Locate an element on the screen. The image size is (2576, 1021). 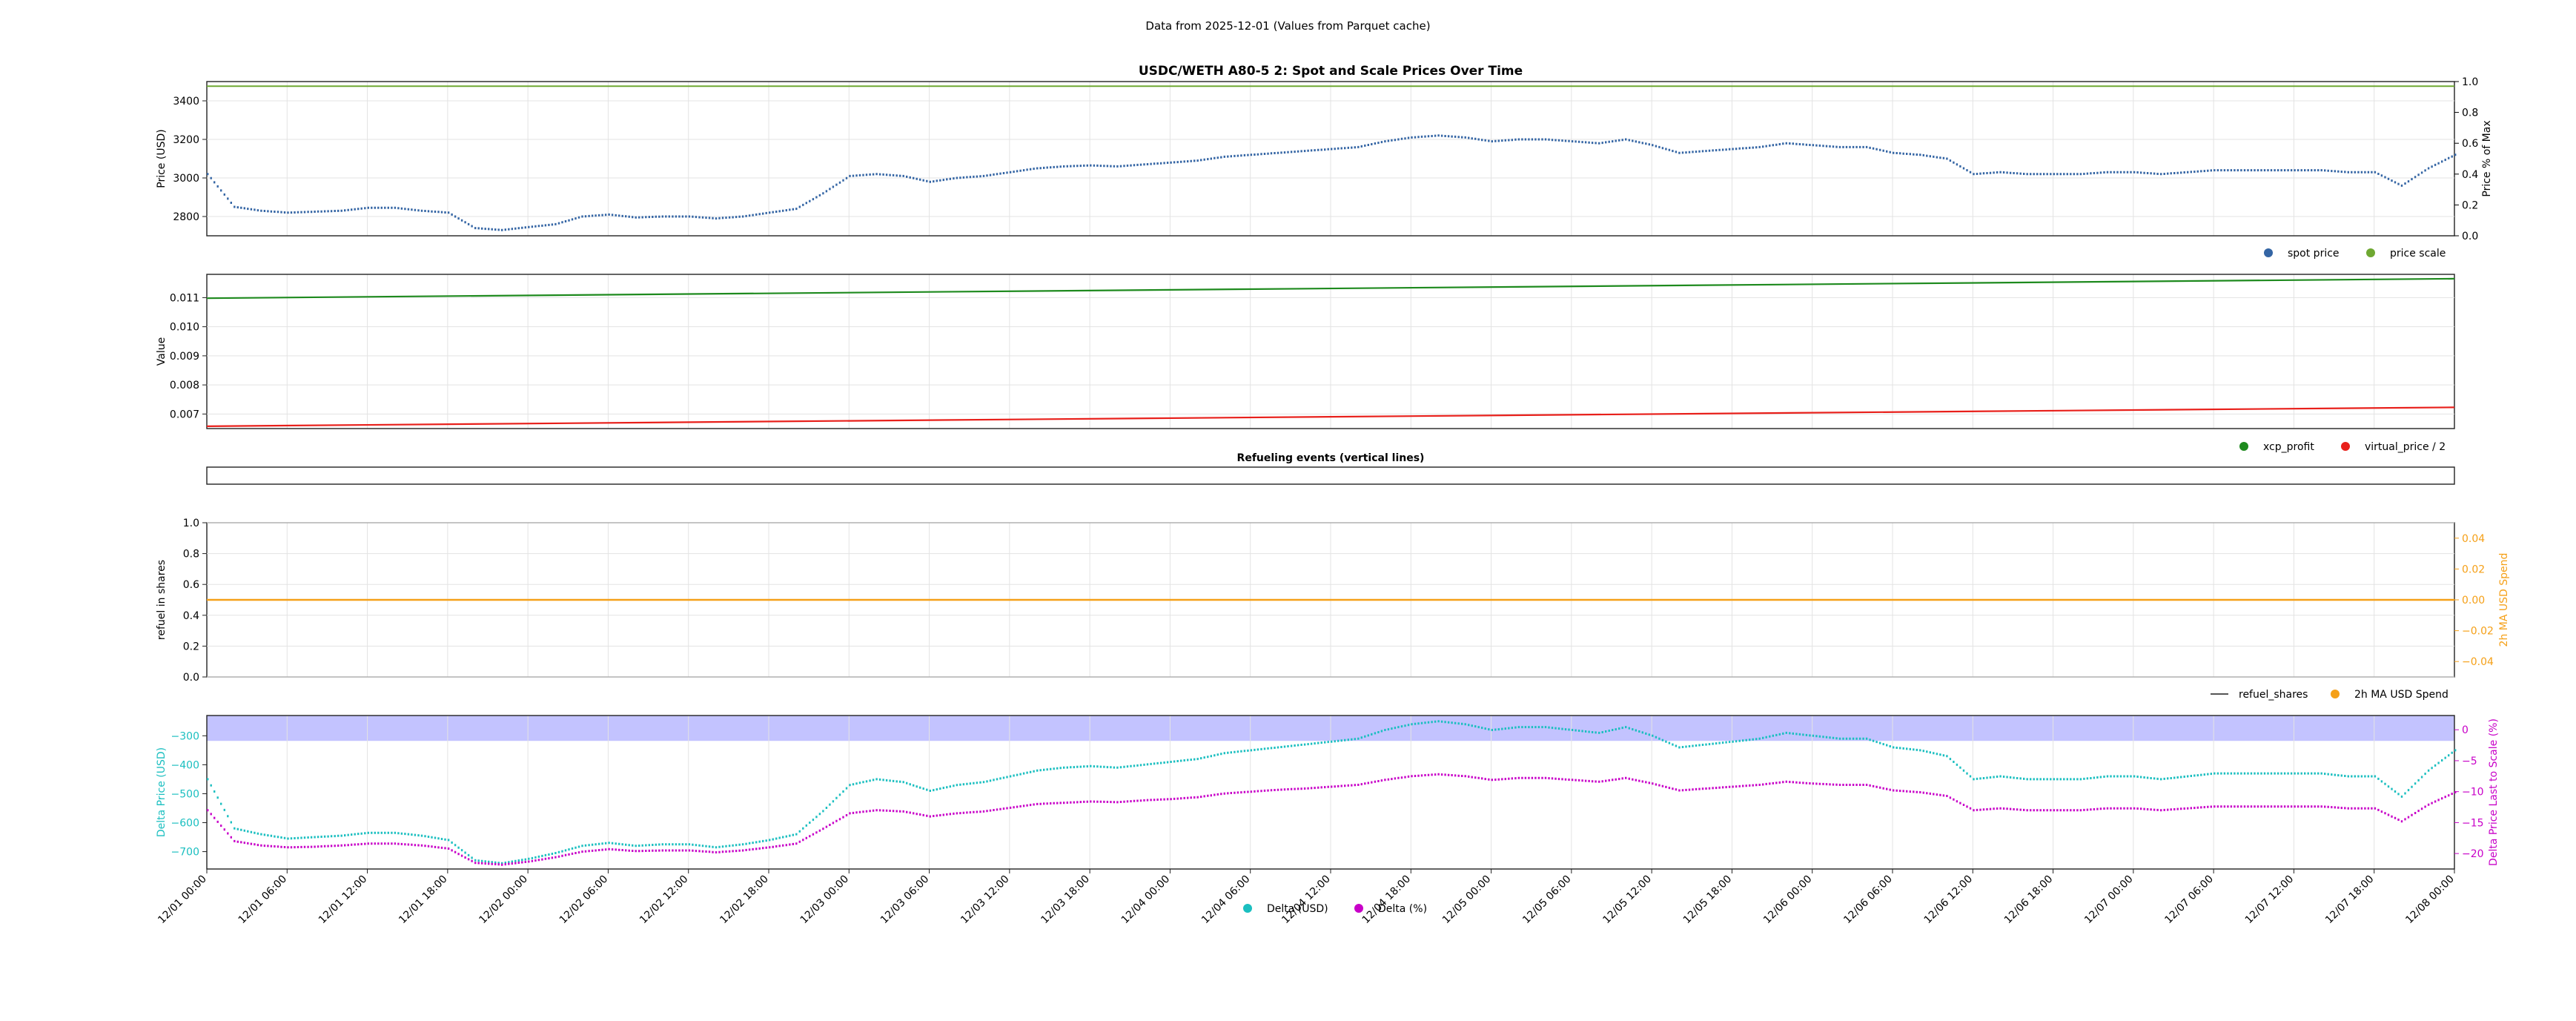
x-tick-label: 12/04 18:00 is located at coordinates (1387, 900).